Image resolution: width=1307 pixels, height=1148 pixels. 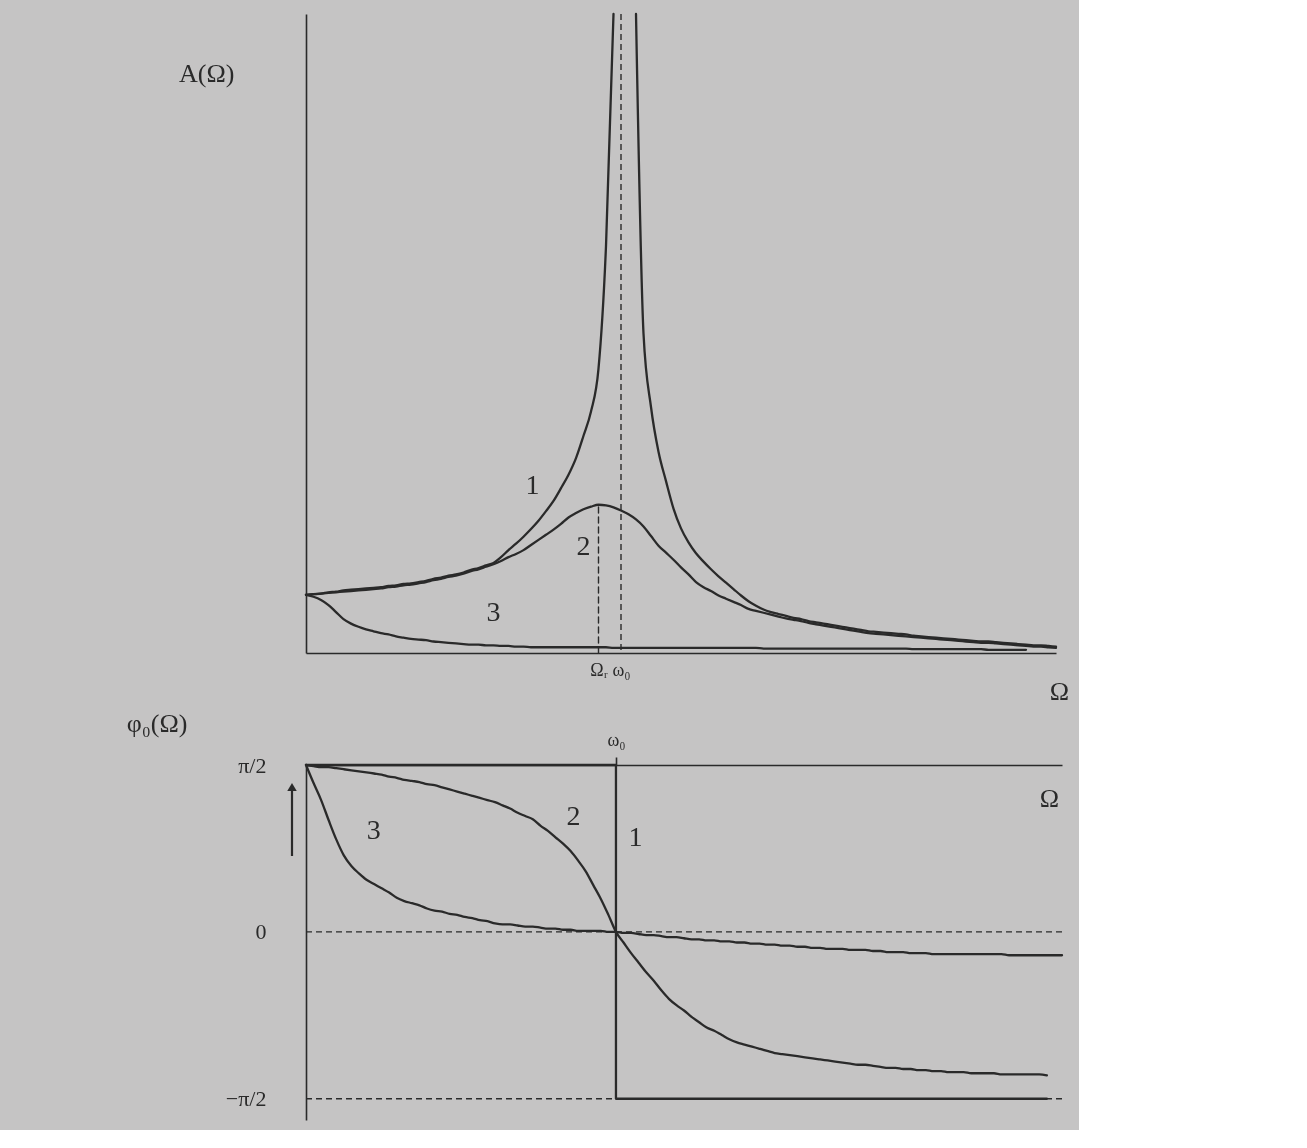 I want to click on y-axis-title: A(Ω), so click(x=207, y=73).